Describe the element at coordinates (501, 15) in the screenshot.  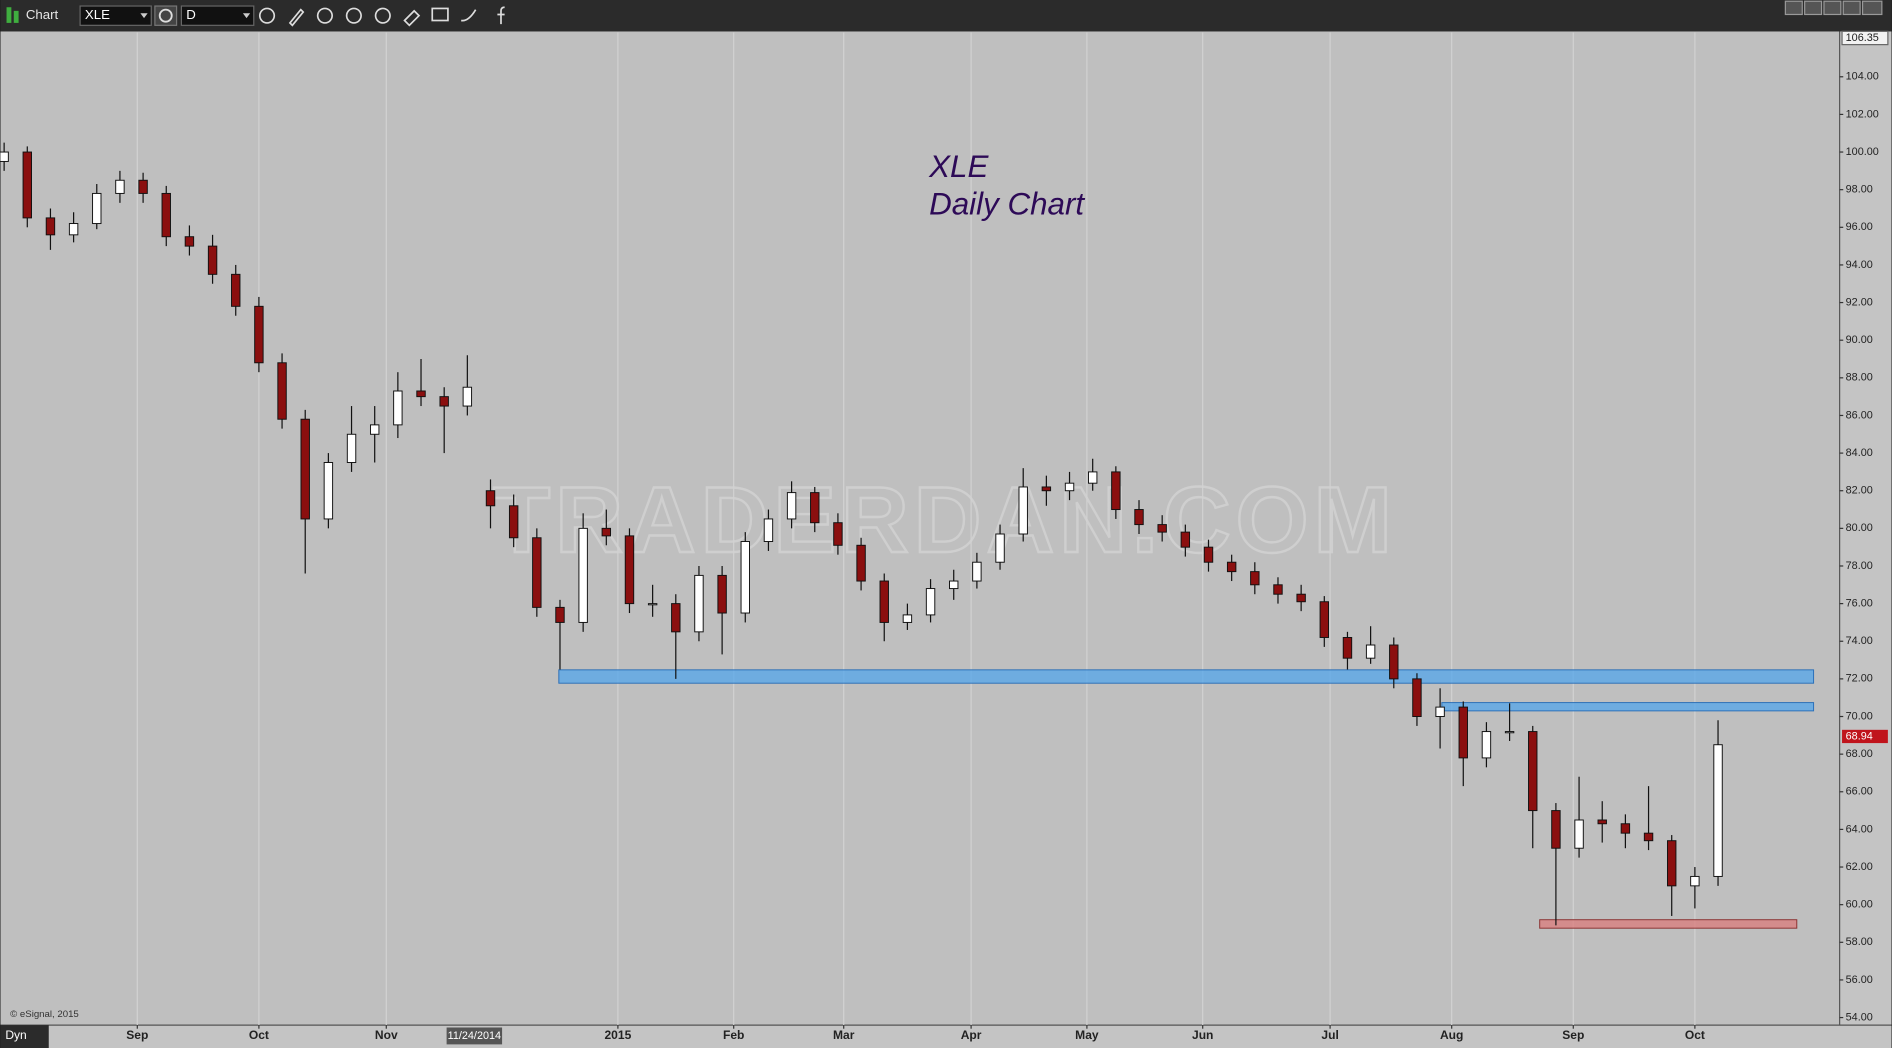
I see `facebook-button` at that location.